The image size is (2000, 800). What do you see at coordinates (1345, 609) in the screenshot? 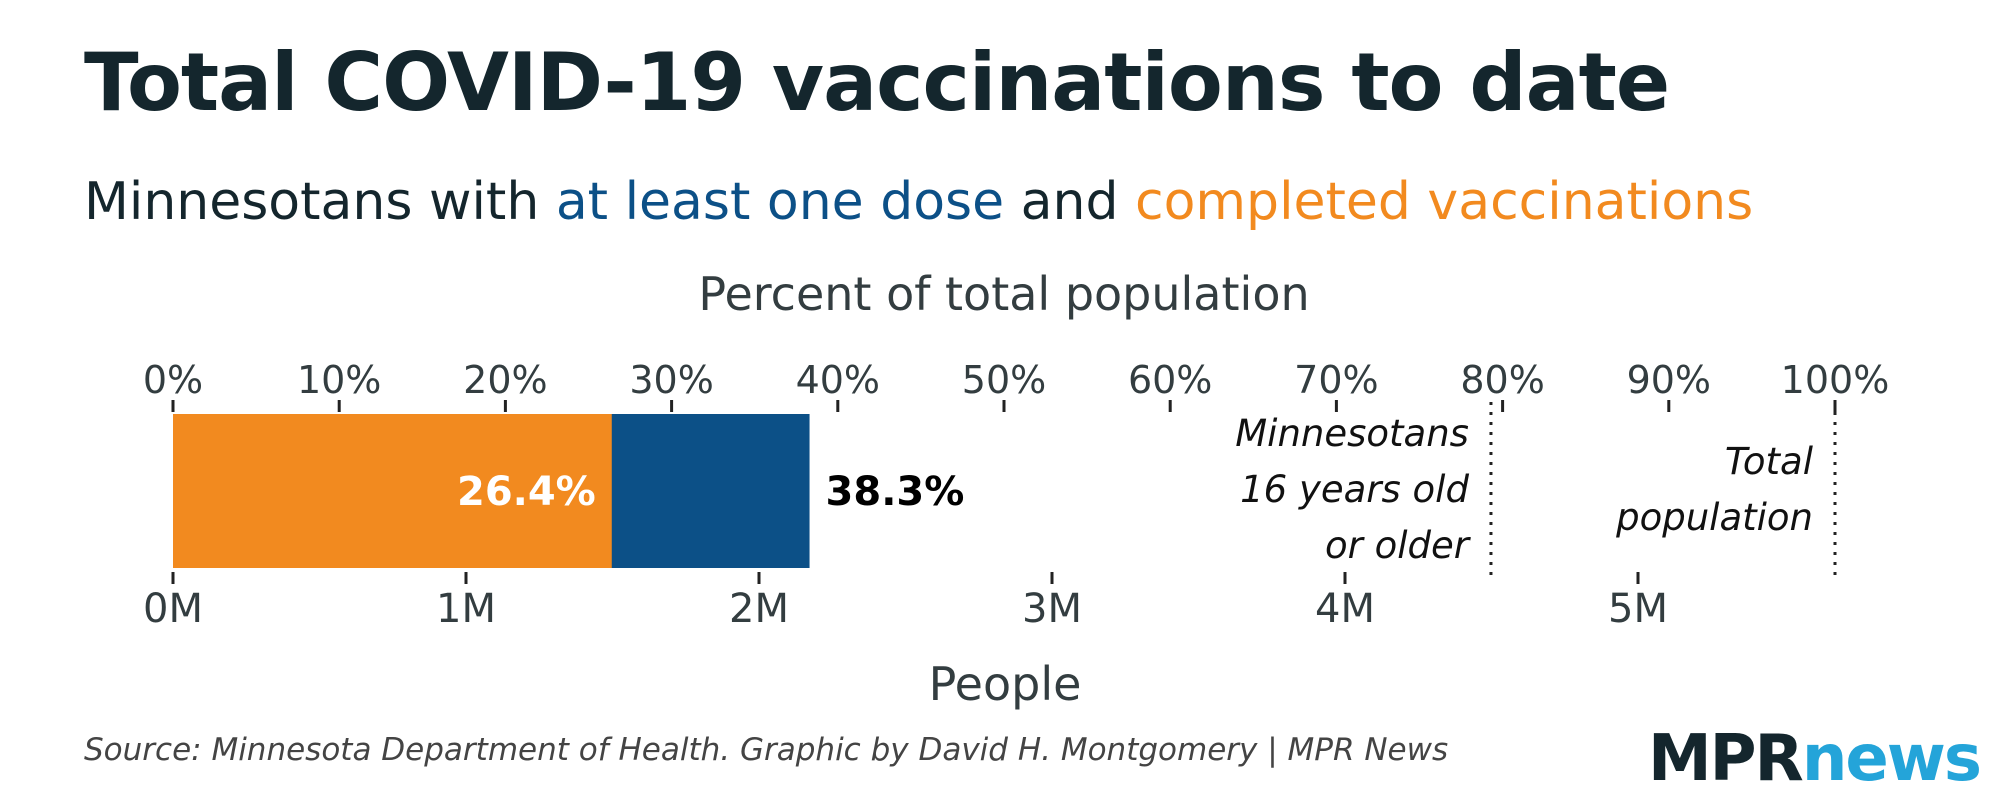
I see `bottom-tick-label: 4M` at bounding box center [1345, 609].